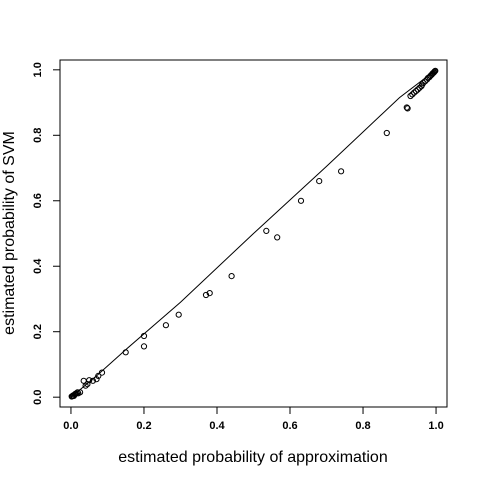  I want to click on x-tick-label: 0.0, so click(70, 426).